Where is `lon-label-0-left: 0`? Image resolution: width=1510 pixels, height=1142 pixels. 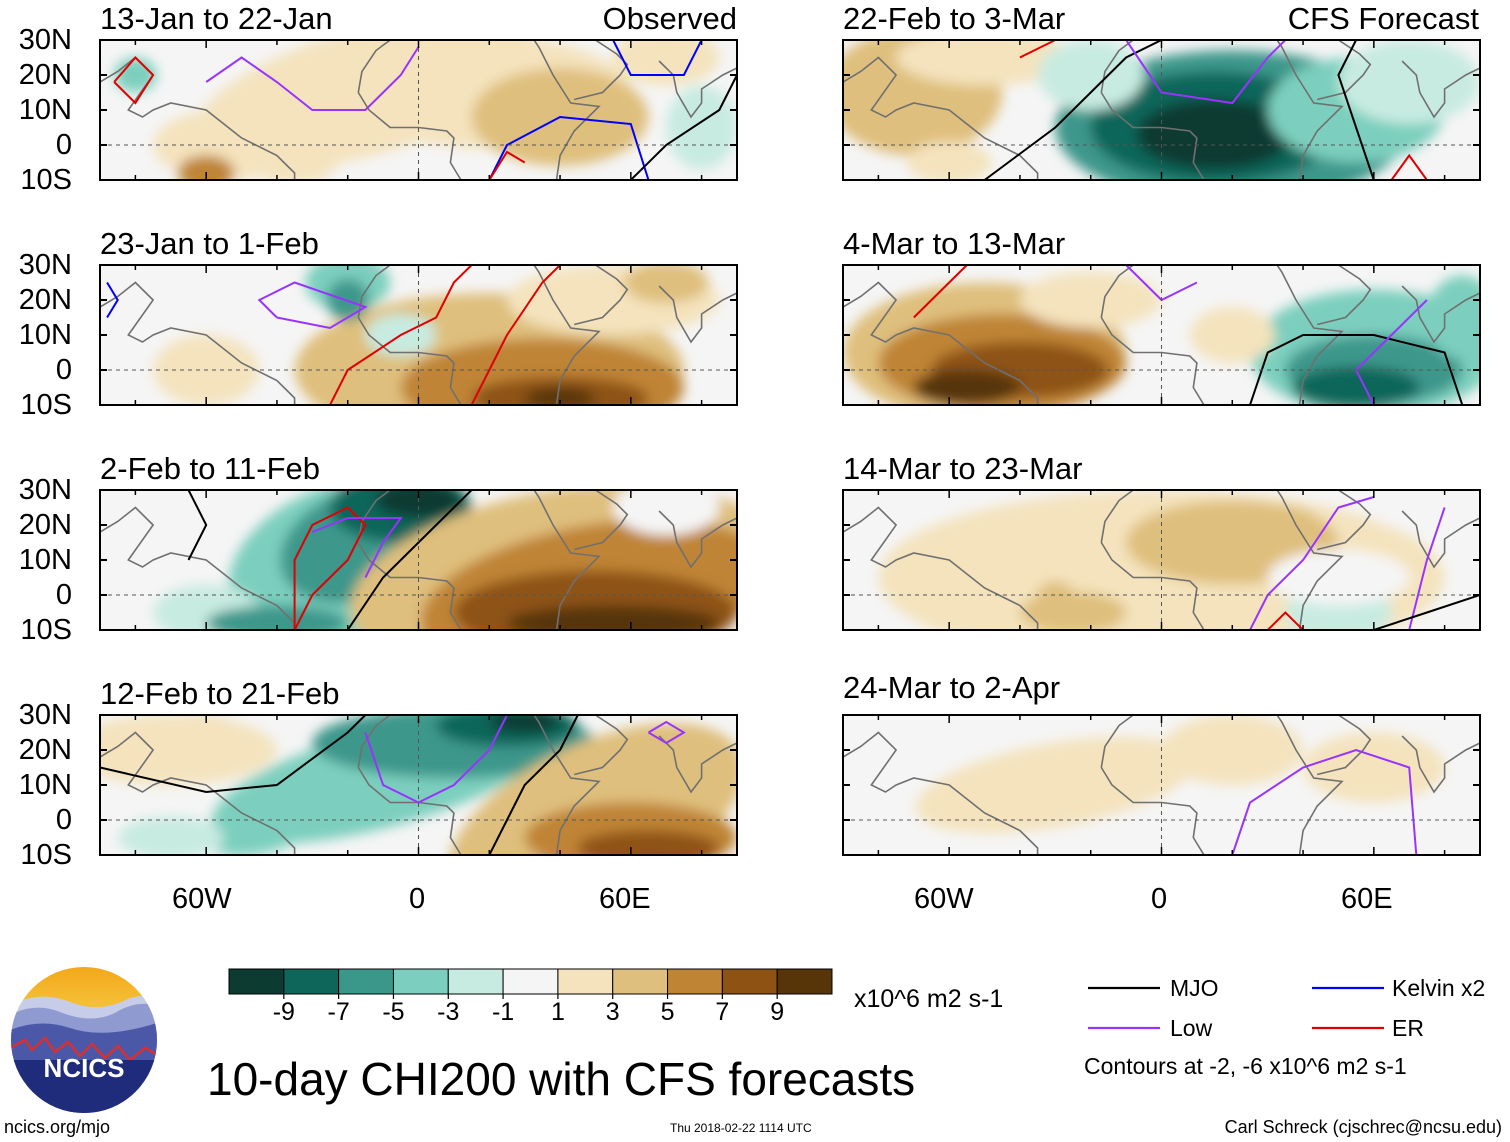
lon-label-0-left: 0 is located at coordinates (417, 899).